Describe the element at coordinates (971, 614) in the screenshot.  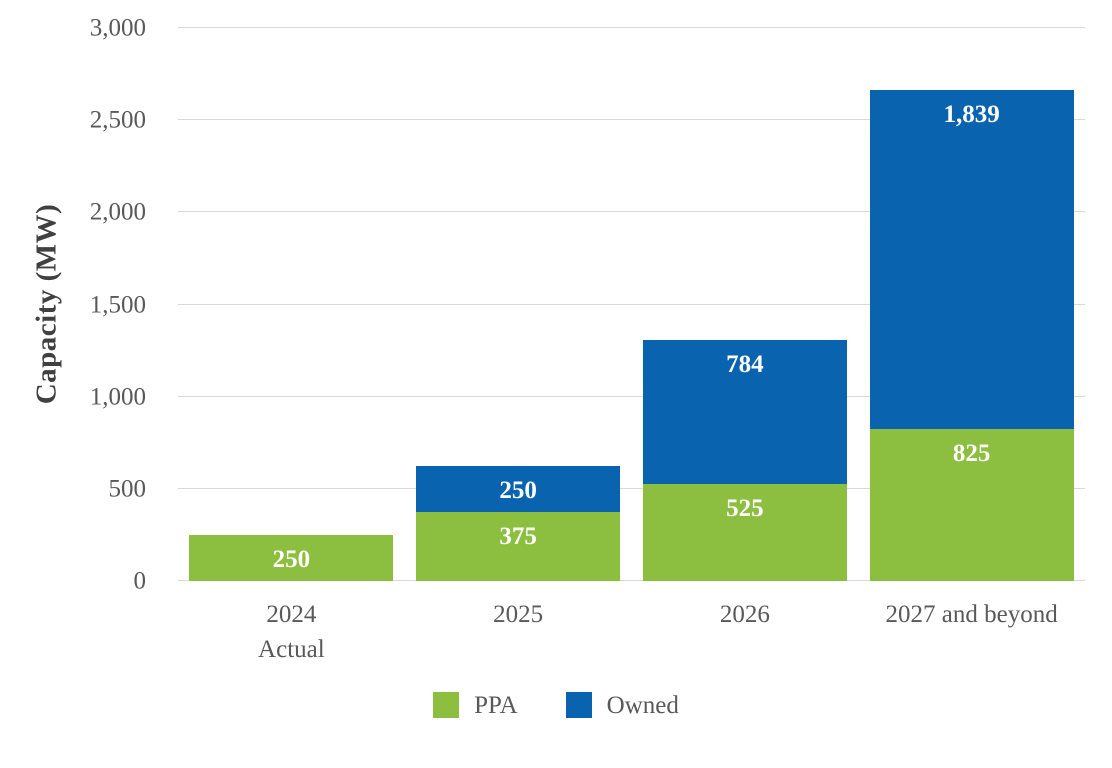
I see `x-axis-label-4: 2027 and beyond` at that location.